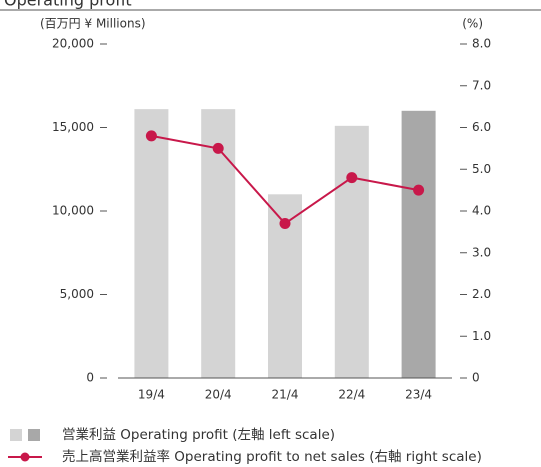 Image resolution: width=541 pixels, height=467 pixels. Describe the element at coordinates (472, 24) in the screenshot. I see `y2-axis-label: (%)` at that location.